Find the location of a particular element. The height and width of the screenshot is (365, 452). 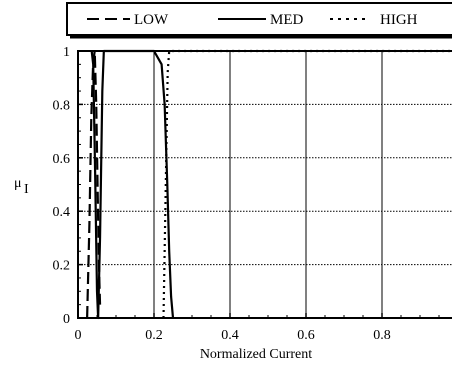

x-axis-label: Normalized Current is located at coordinates (256, 354).